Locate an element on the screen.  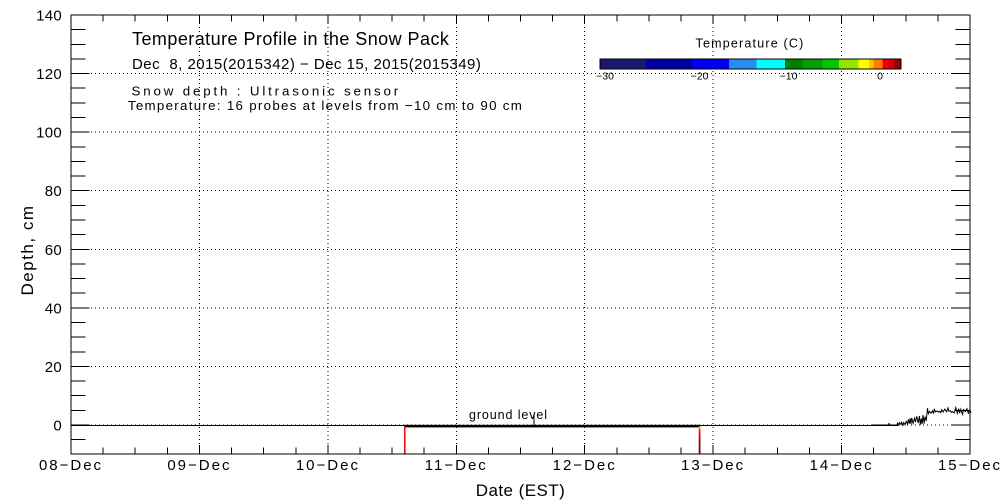
svg-text: 60 is located at coordinates (53, 250).